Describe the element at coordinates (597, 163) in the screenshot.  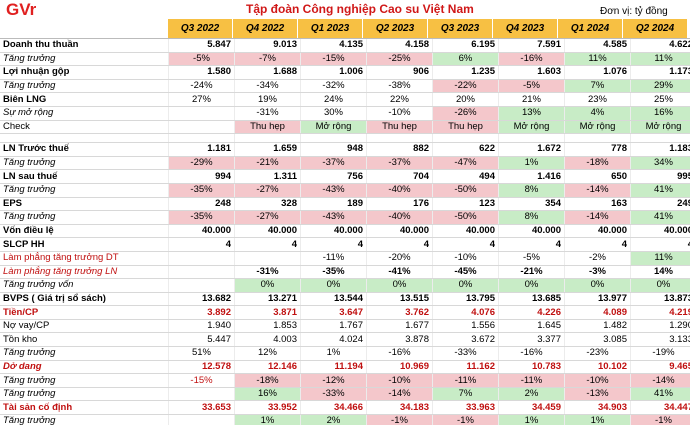
I see `table-cell: -18%` at that location.